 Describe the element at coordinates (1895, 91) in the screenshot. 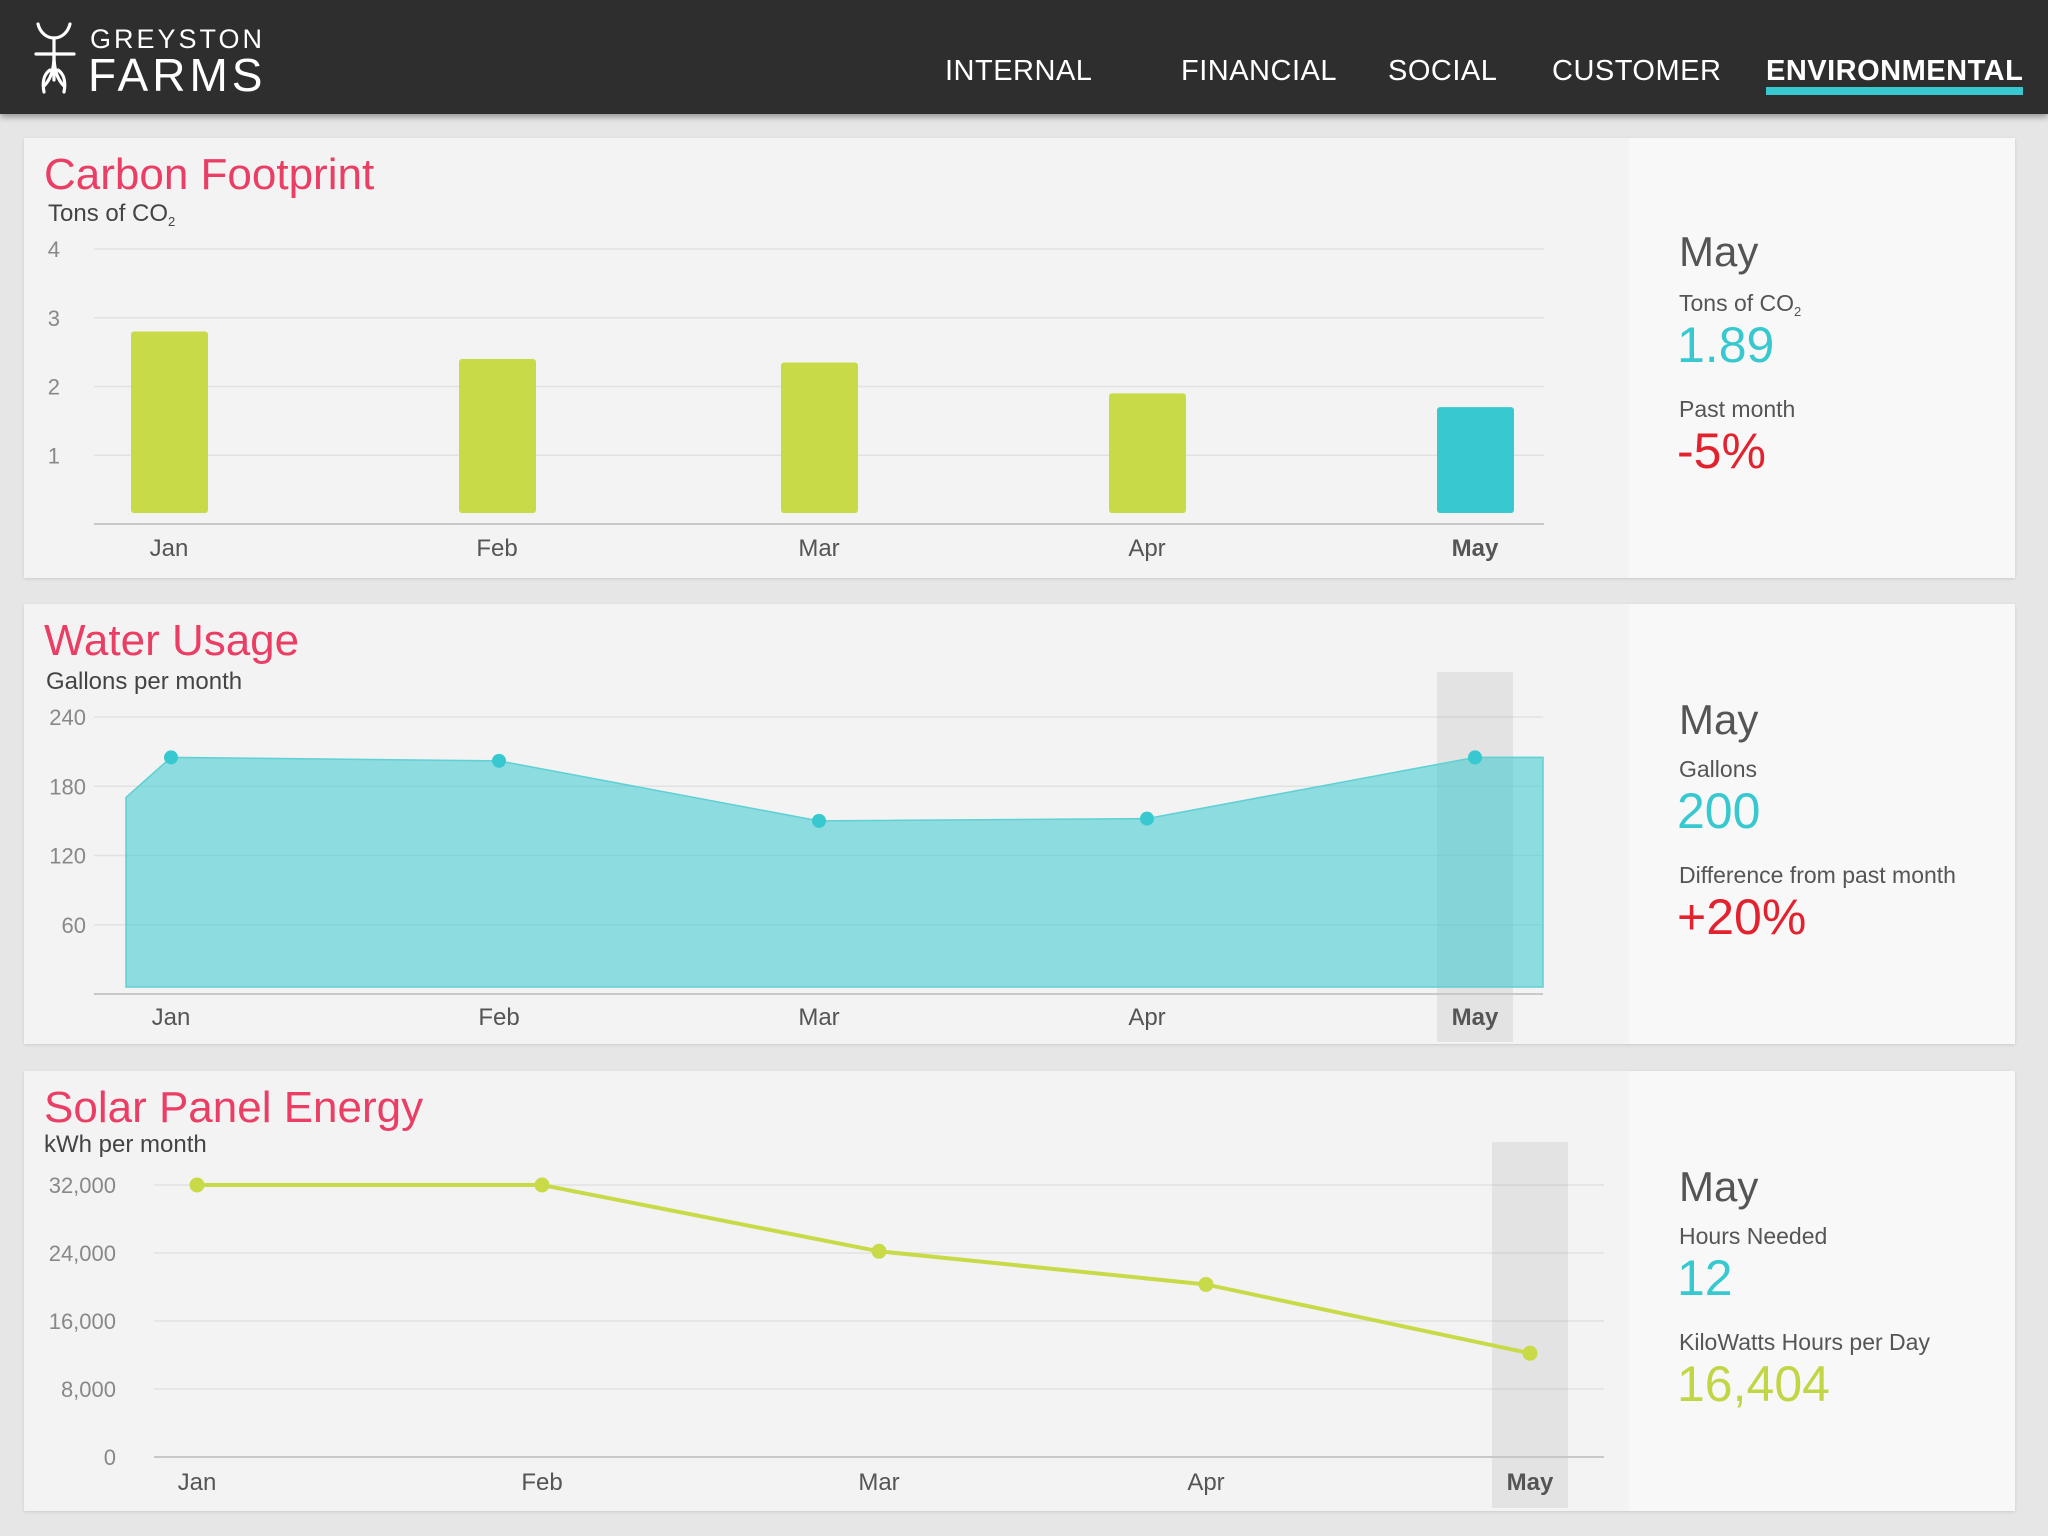

I see `active-tab-indicator` at that location.